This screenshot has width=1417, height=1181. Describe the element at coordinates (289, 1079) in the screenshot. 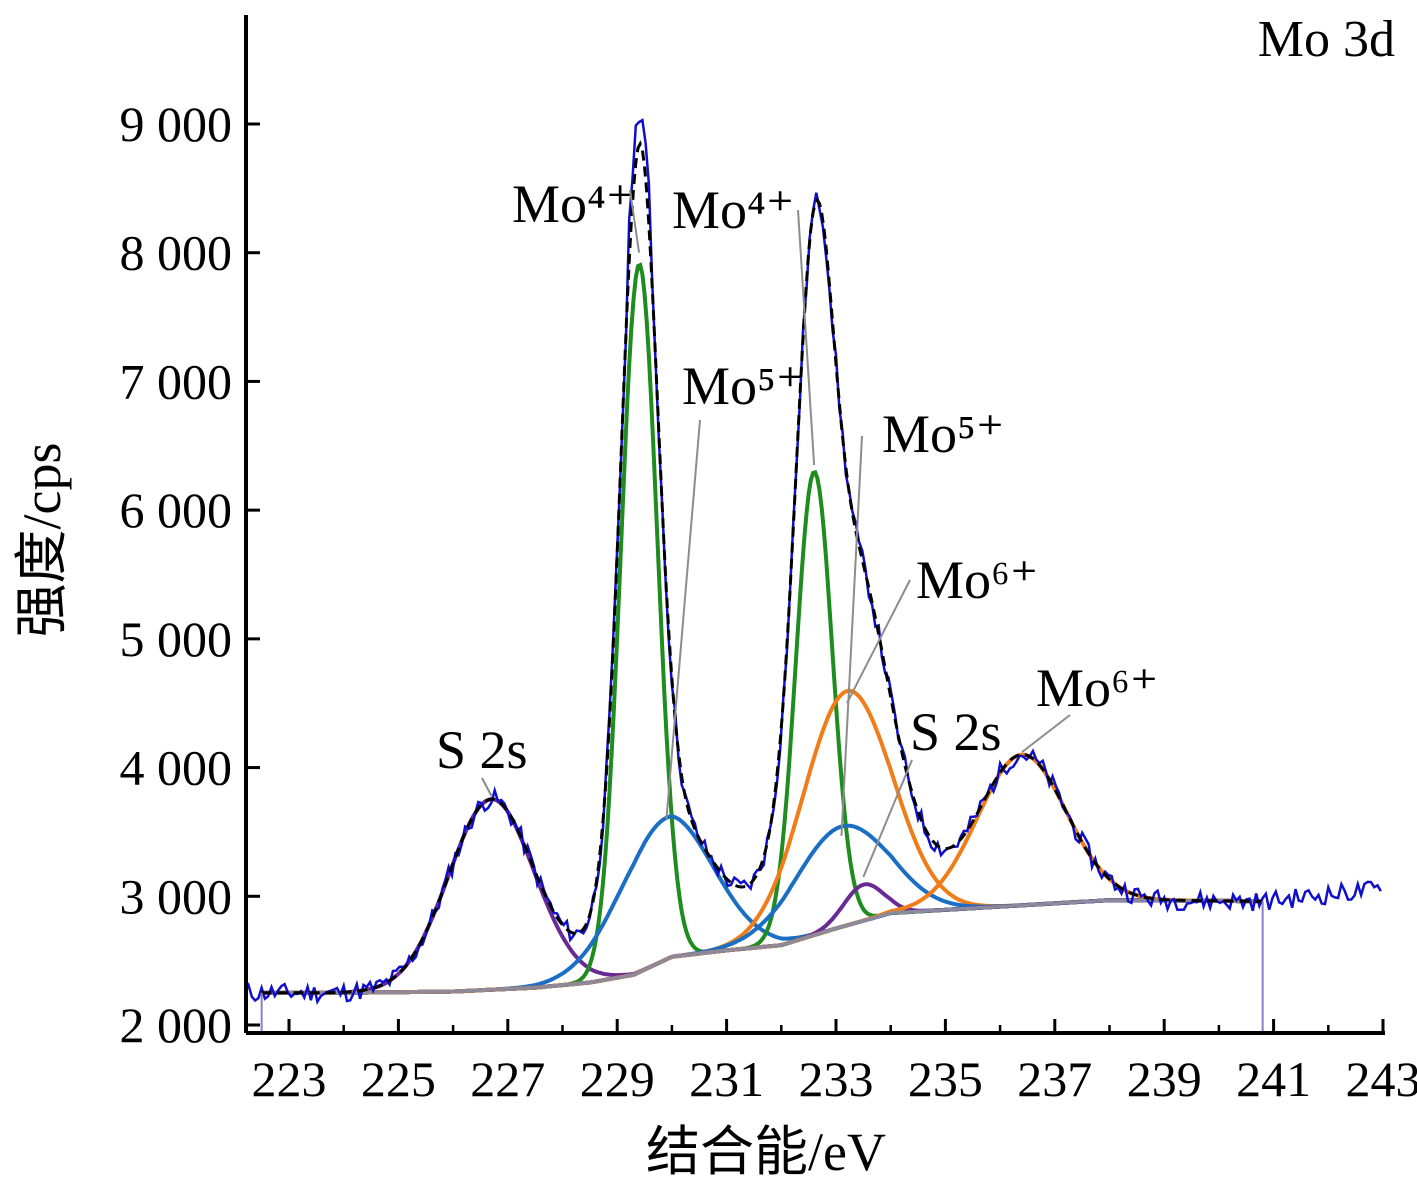

I see `x-tick-label: 223` at that location.